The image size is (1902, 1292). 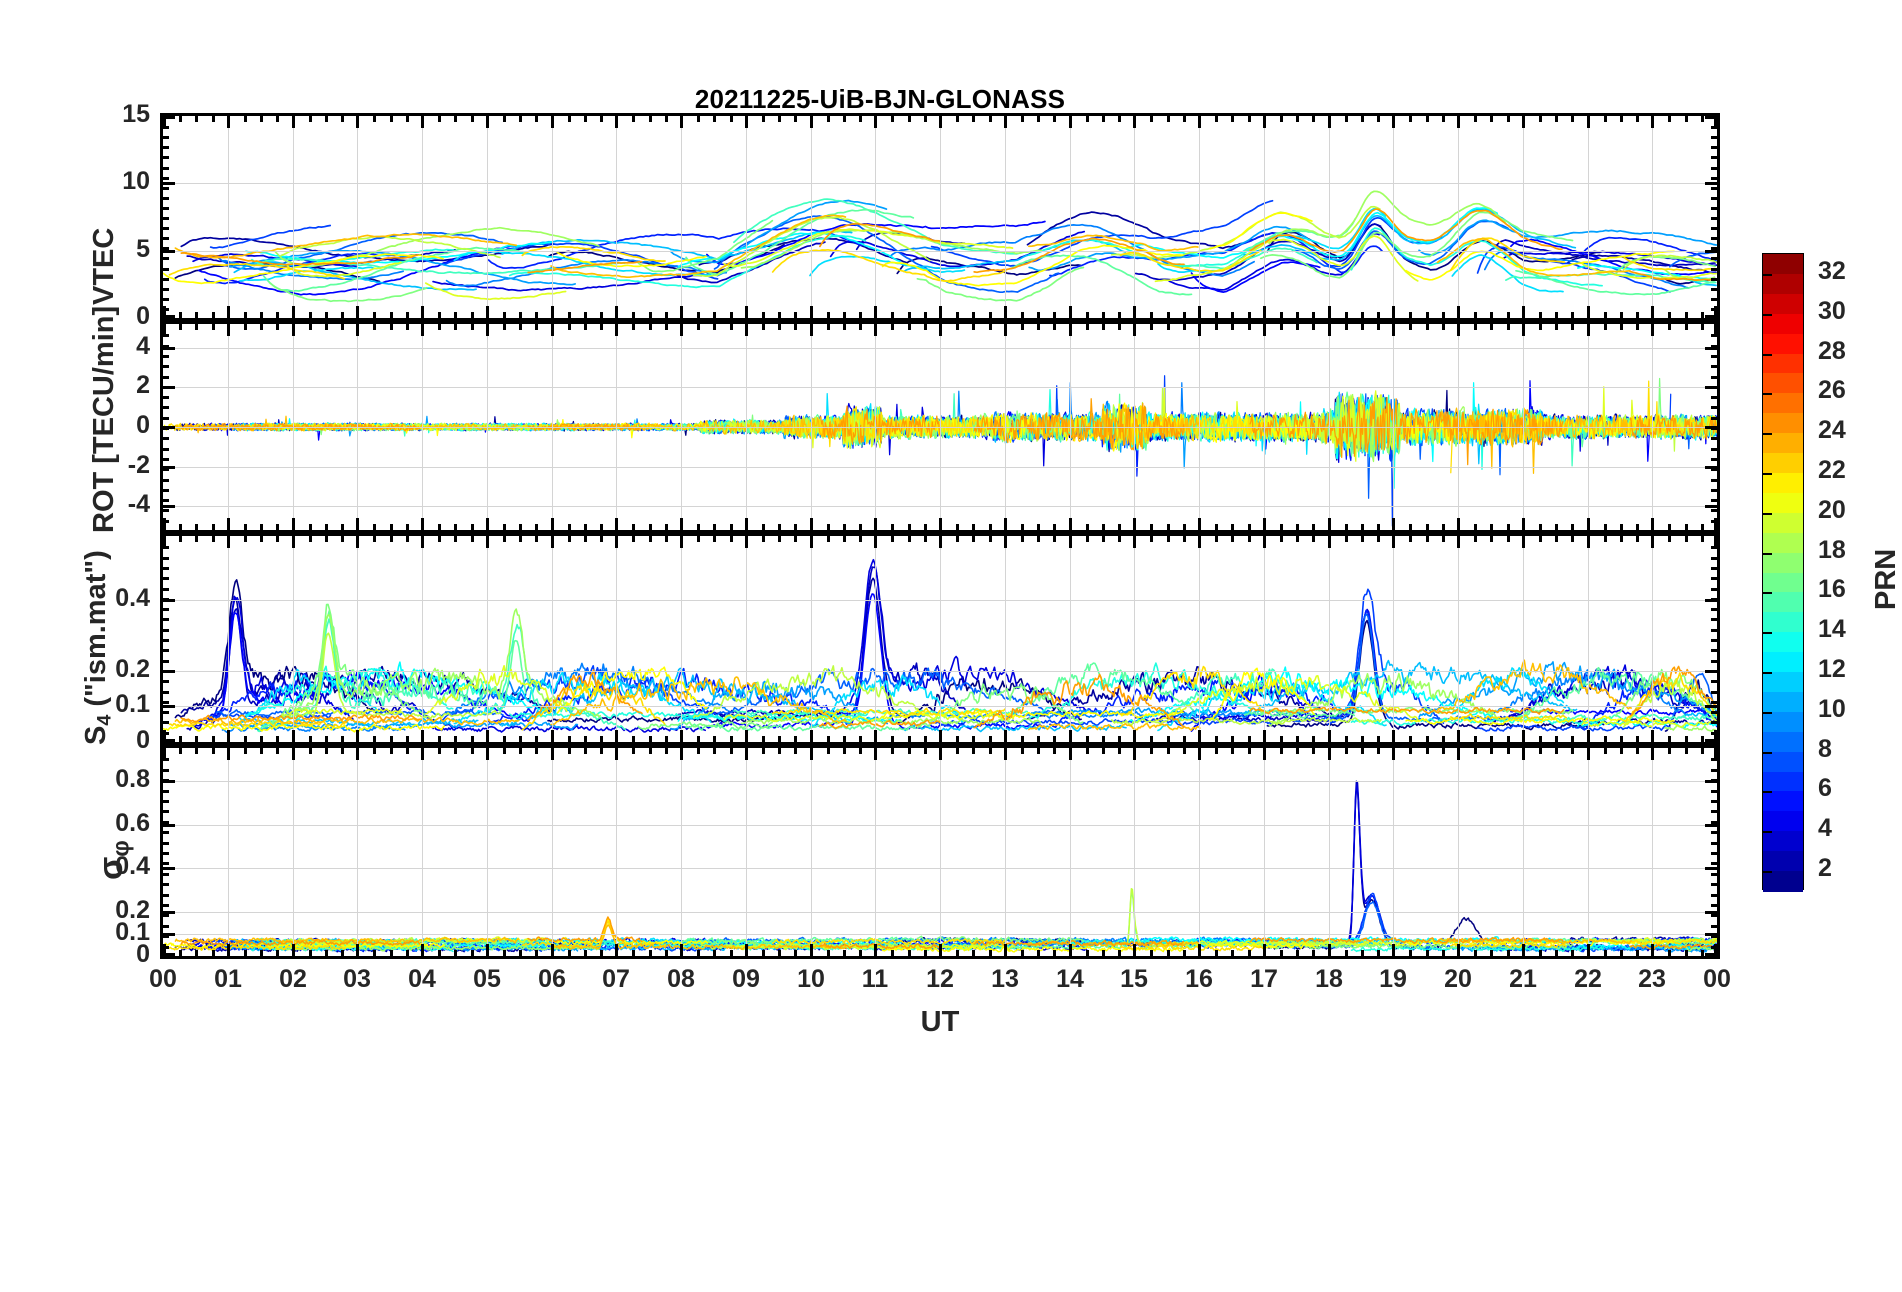 I want to click on xtick-label: 04, so click(x=422, y=979).